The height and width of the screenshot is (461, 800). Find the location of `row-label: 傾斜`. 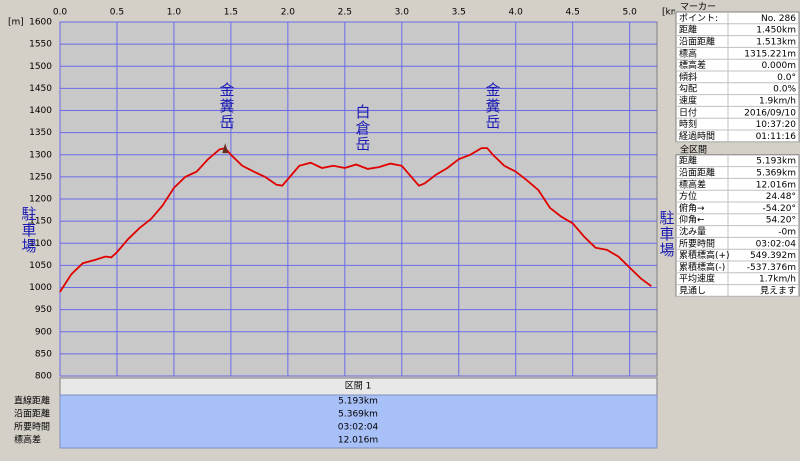

row-label: 傾斜 is located at coordinates (688, 77).